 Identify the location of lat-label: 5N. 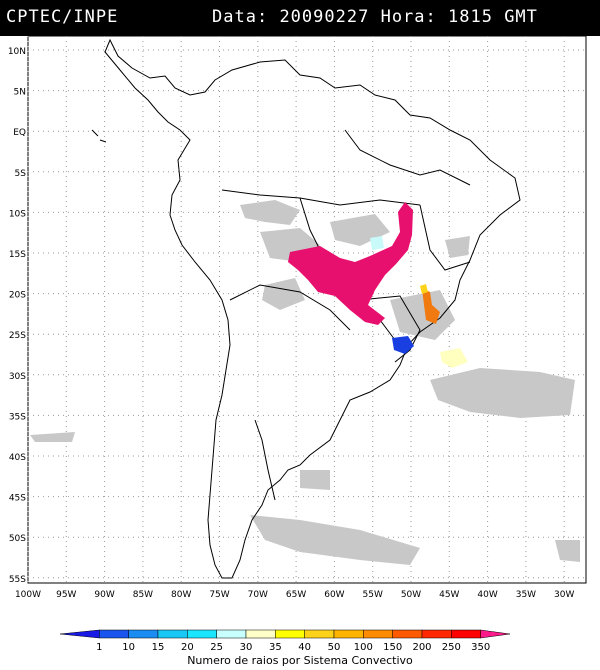
(20, 93).